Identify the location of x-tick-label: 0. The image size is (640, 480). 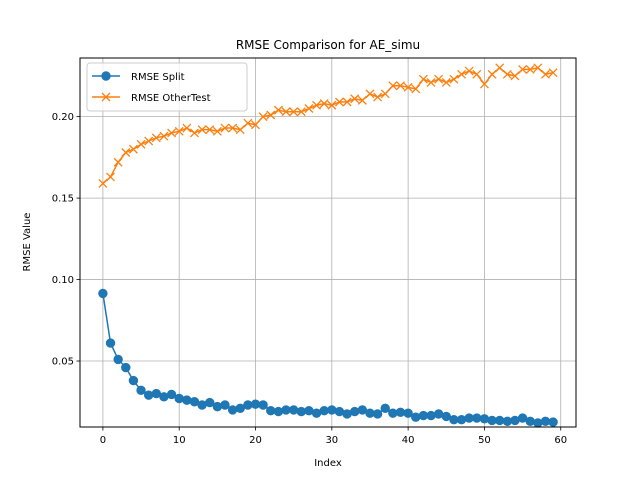
(103, 440).